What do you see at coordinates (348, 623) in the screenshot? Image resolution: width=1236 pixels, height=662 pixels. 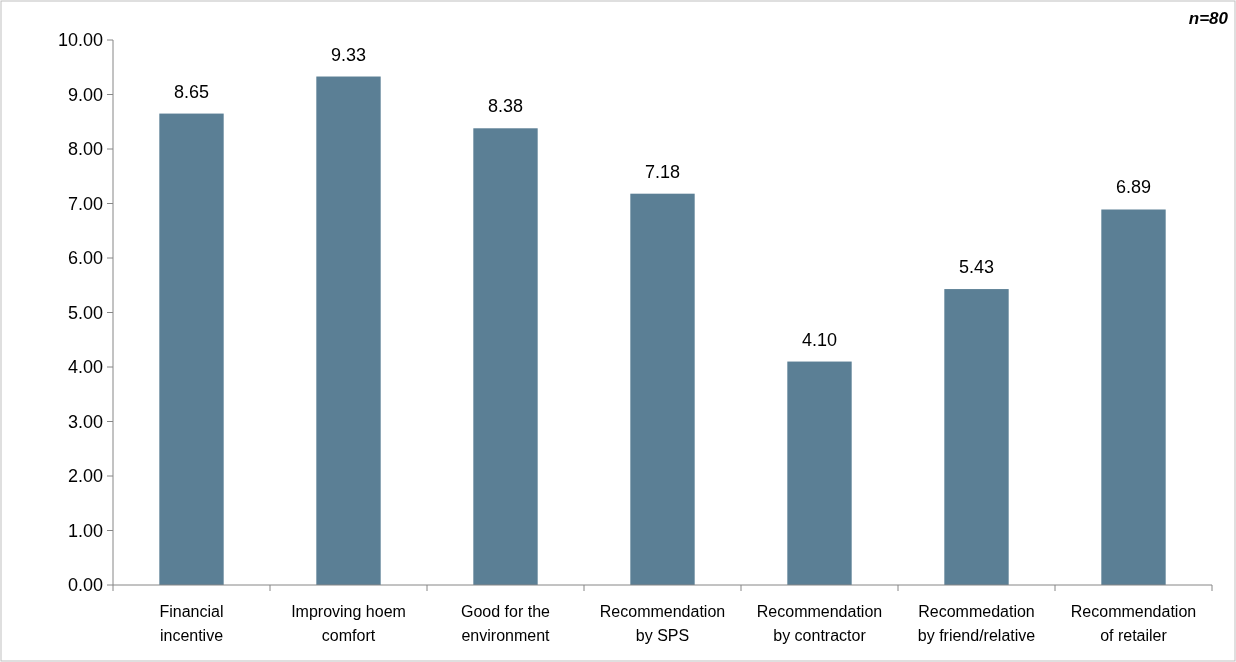 I see `x-tick-label: Improving hoem comfort` at bounding box center [348, 623].